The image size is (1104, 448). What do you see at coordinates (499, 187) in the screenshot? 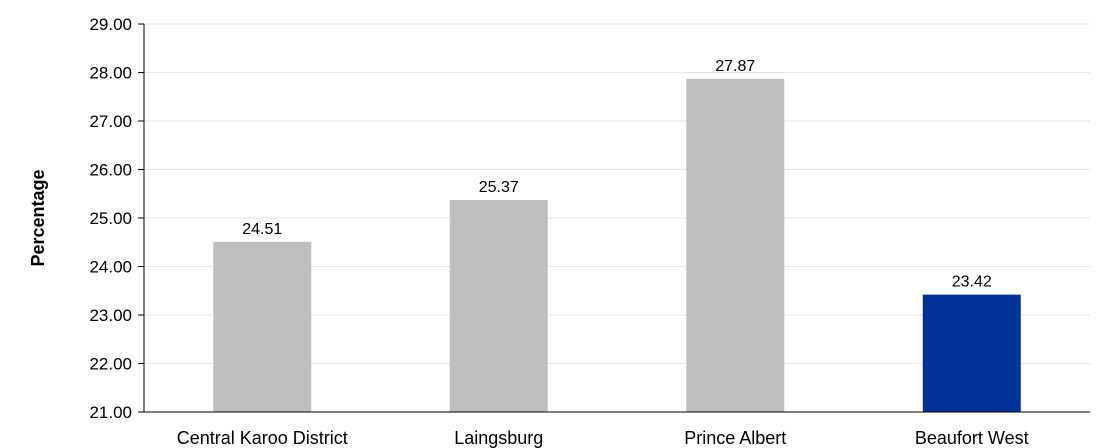
I see `data-label: 25.37` at bounding box center [499, 187].